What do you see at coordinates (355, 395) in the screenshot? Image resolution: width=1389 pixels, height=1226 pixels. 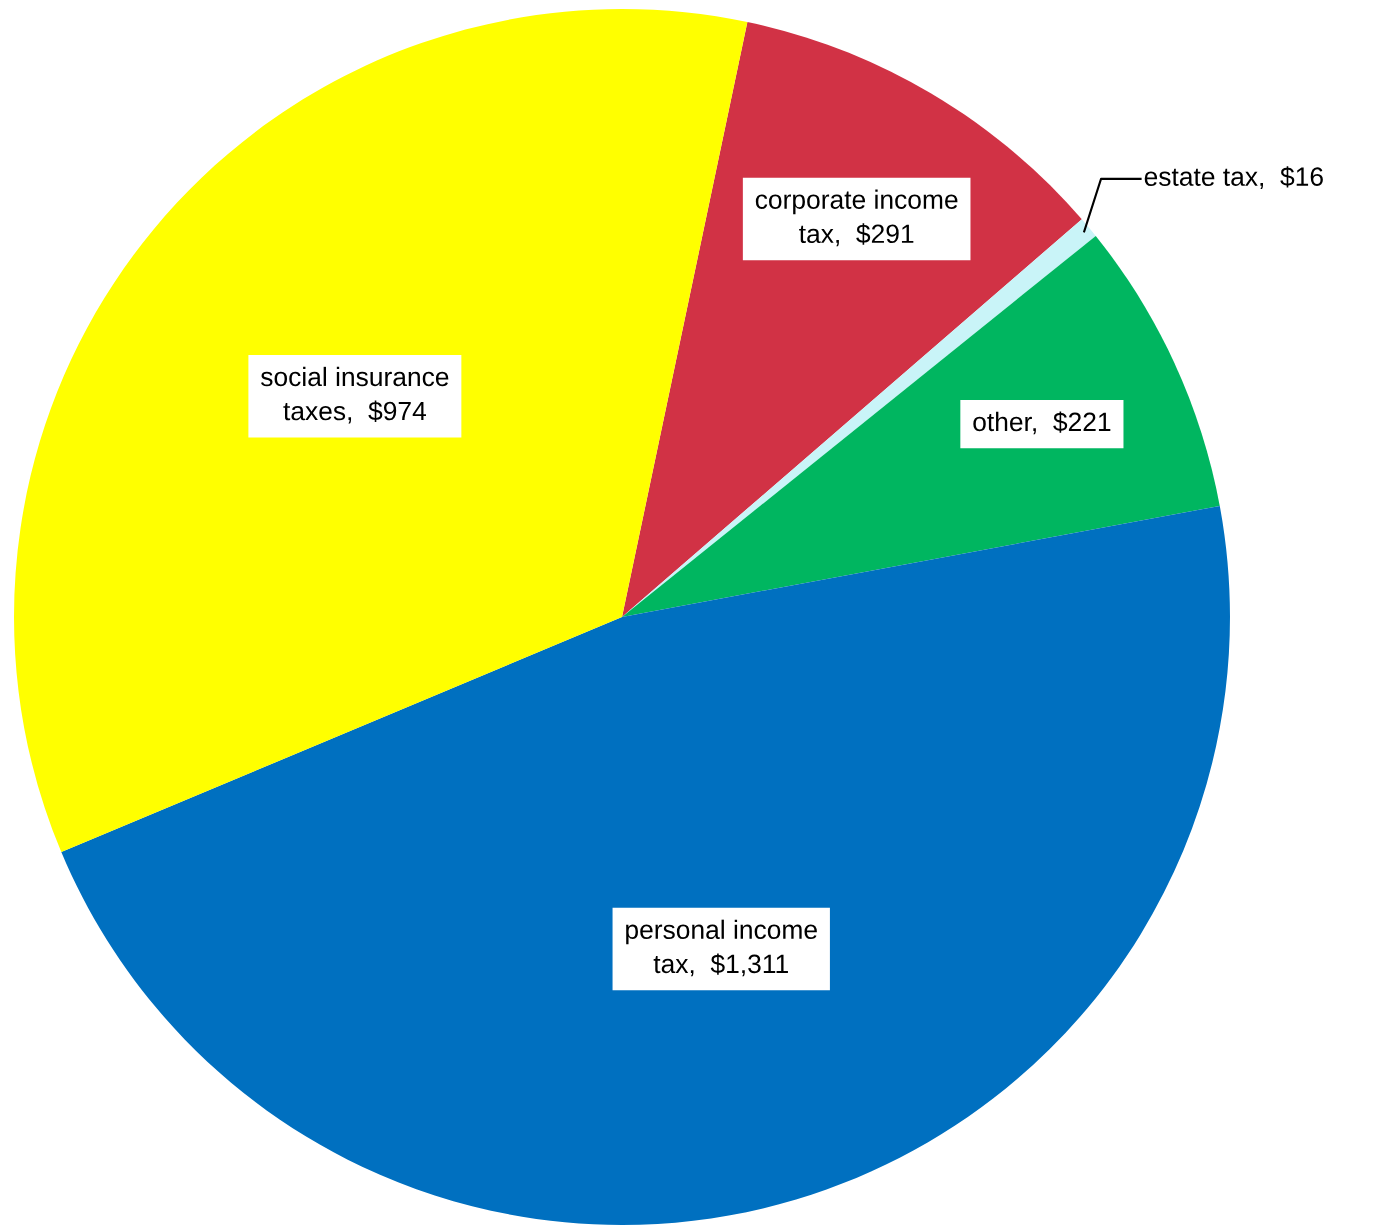 I see `slice-label: social insurance taxes, $974` at bounding box center [355, 395].